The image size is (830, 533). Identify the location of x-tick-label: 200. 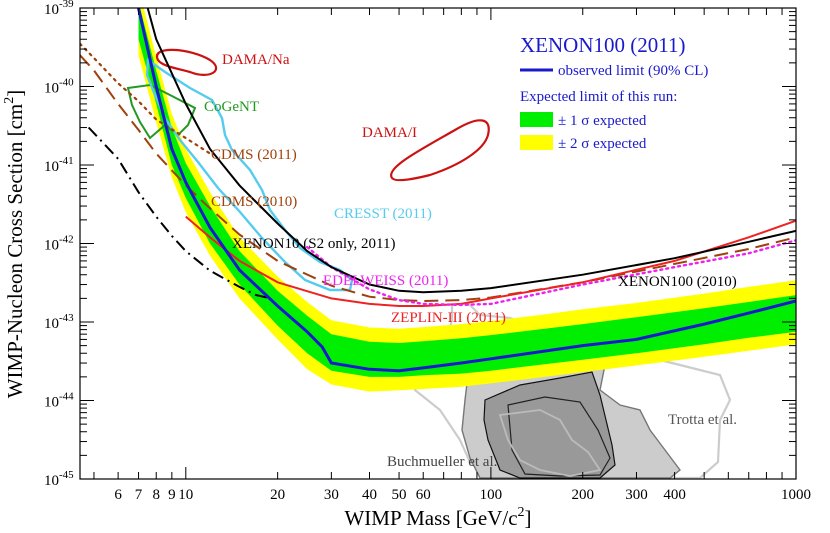
(582, 495).